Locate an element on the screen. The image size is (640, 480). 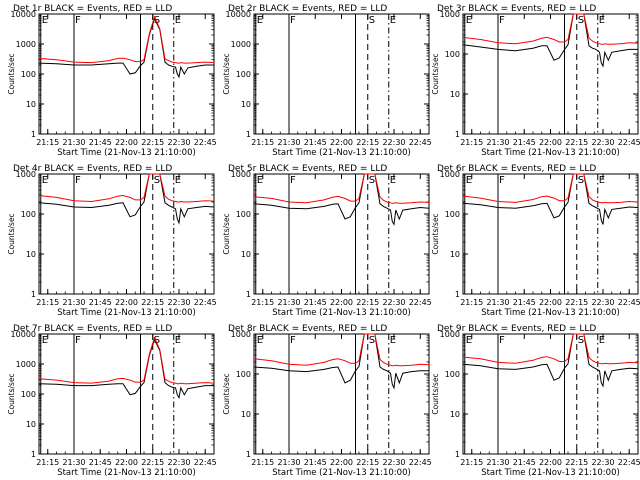
chart-title: Det 5r BLACK = Events, RED = LLD is located at coordinates (307, 169).